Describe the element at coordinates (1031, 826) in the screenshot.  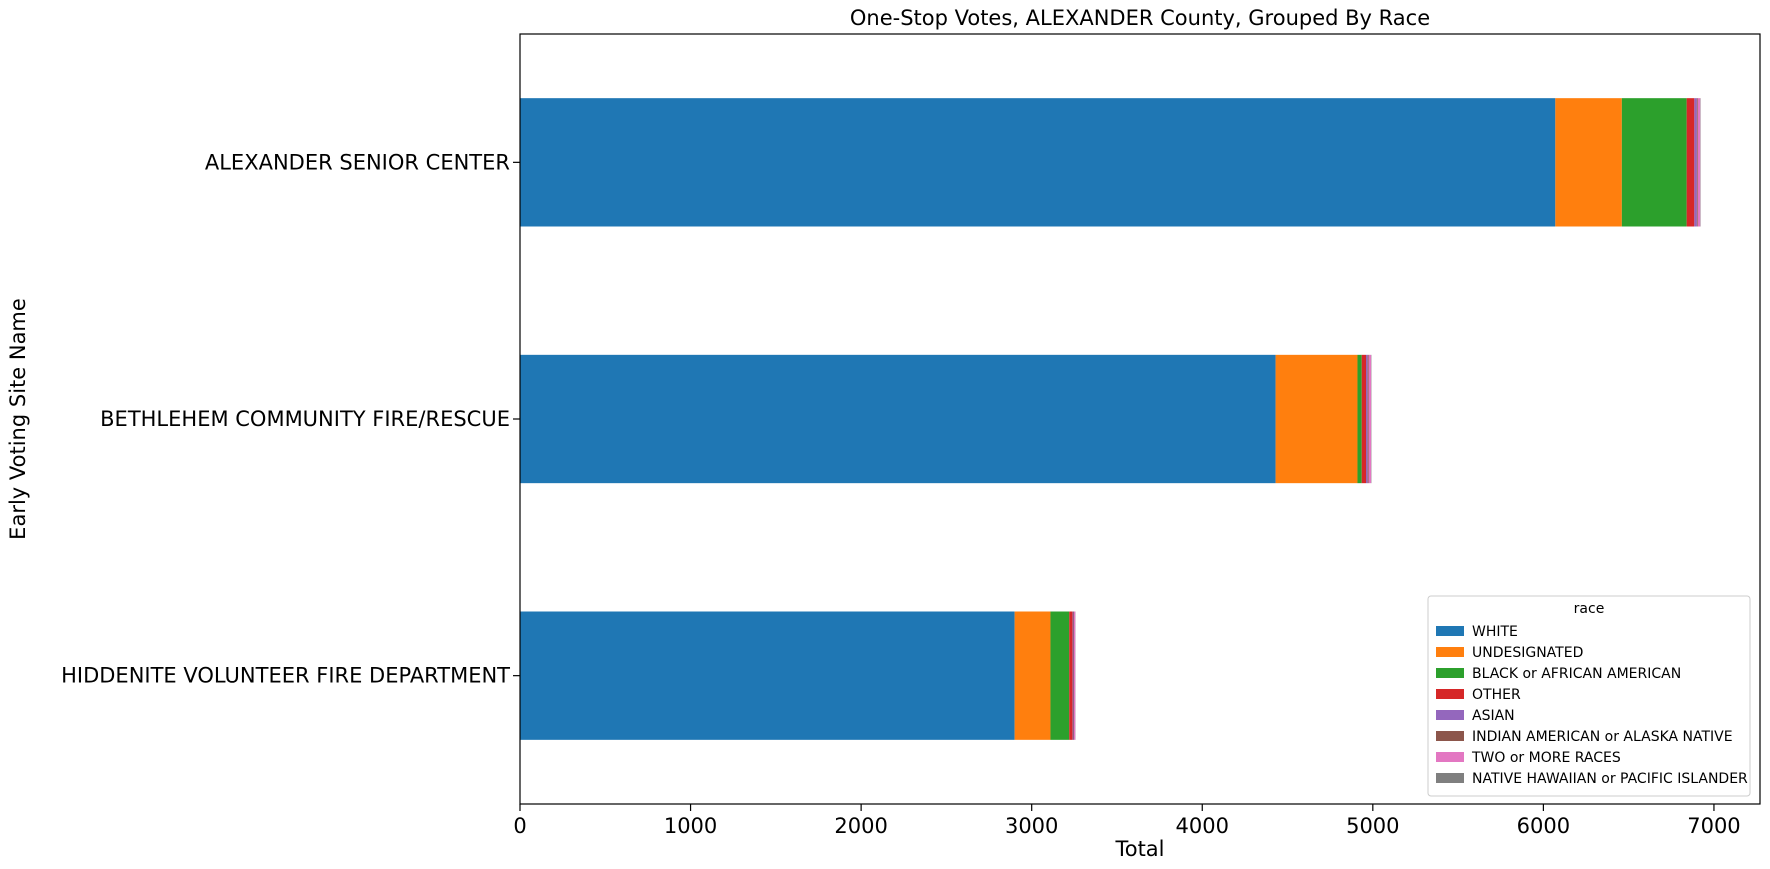
I see `x-tick-label-3: 3000` at that location.